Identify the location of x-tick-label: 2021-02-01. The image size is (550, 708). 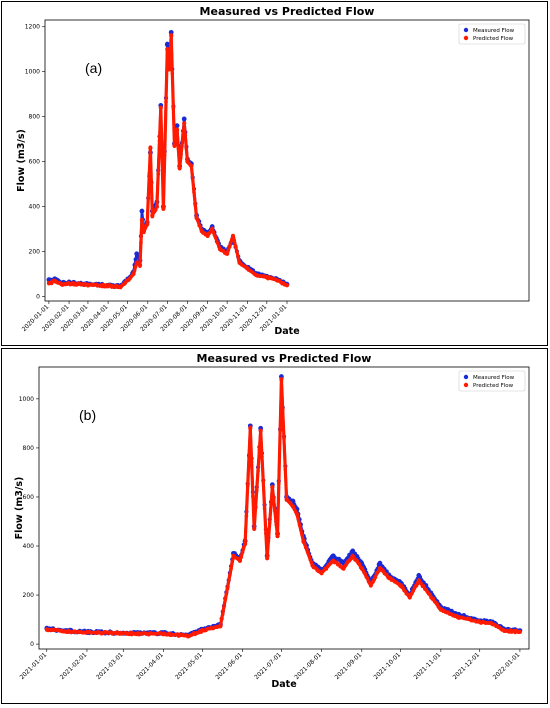
(74, 666).